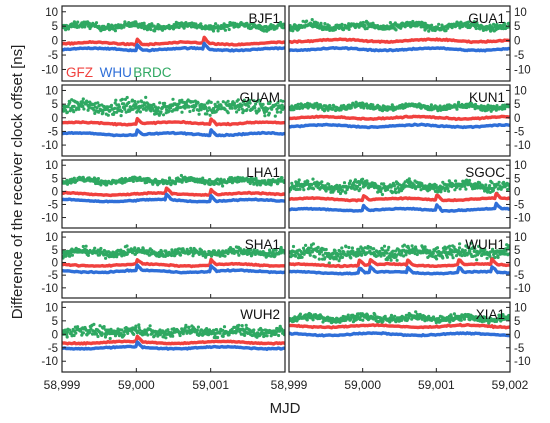  Describe the element at coordinates (517, 192) in the screenshot. I see `y-tick-label: 0` at that location.